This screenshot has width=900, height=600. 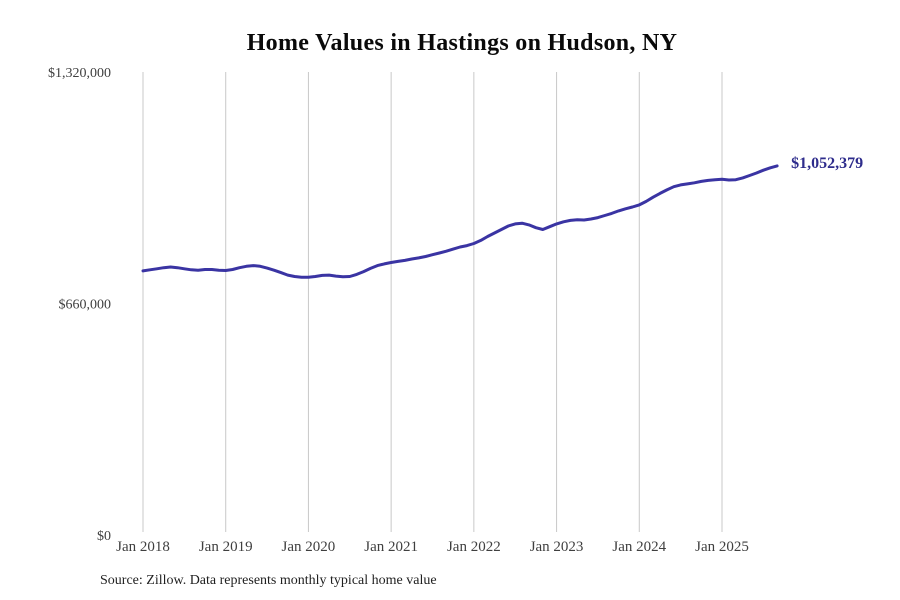 What do you see at coordinates (391, 547) in the screenshot?
I see `x-axis-tick-label: Jan 2021` at bounding box center [391, 547].